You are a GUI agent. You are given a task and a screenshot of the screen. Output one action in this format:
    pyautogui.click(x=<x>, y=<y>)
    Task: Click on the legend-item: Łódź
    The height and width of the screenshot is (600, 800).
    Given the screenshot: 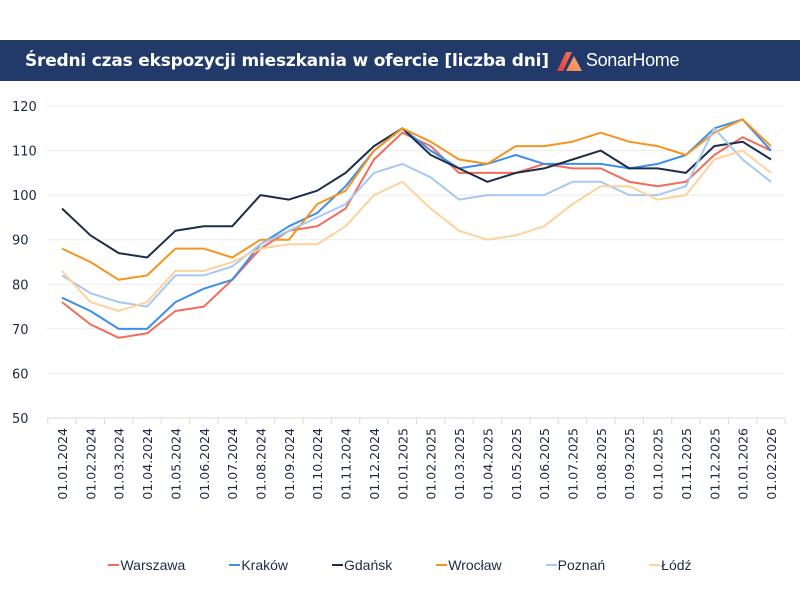 What is the action you would take?
    pyautogui.click(x=670, y=565)
    